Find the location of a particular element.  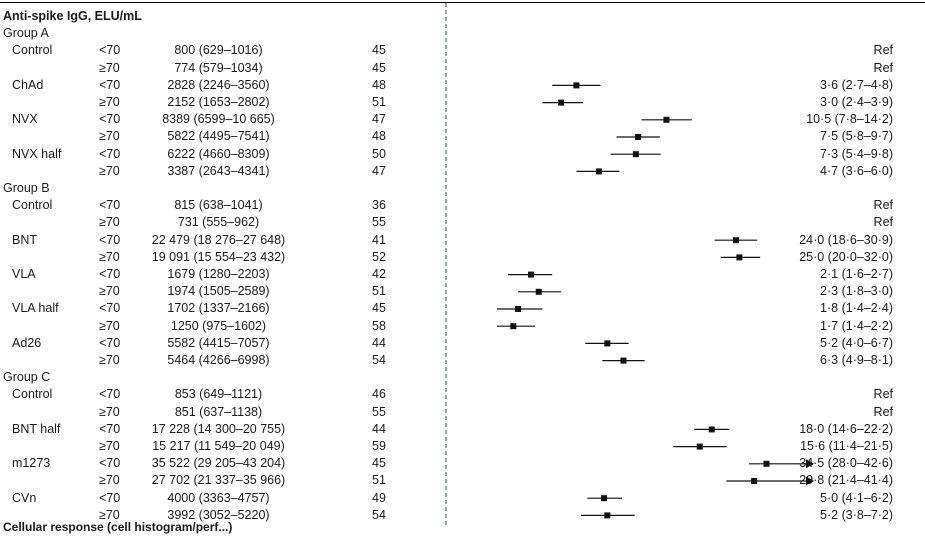

table-row: CVn <70 4000 (3363–4757) 49 5·0 (4·1–6·2) is located at coordinates (462, 498).